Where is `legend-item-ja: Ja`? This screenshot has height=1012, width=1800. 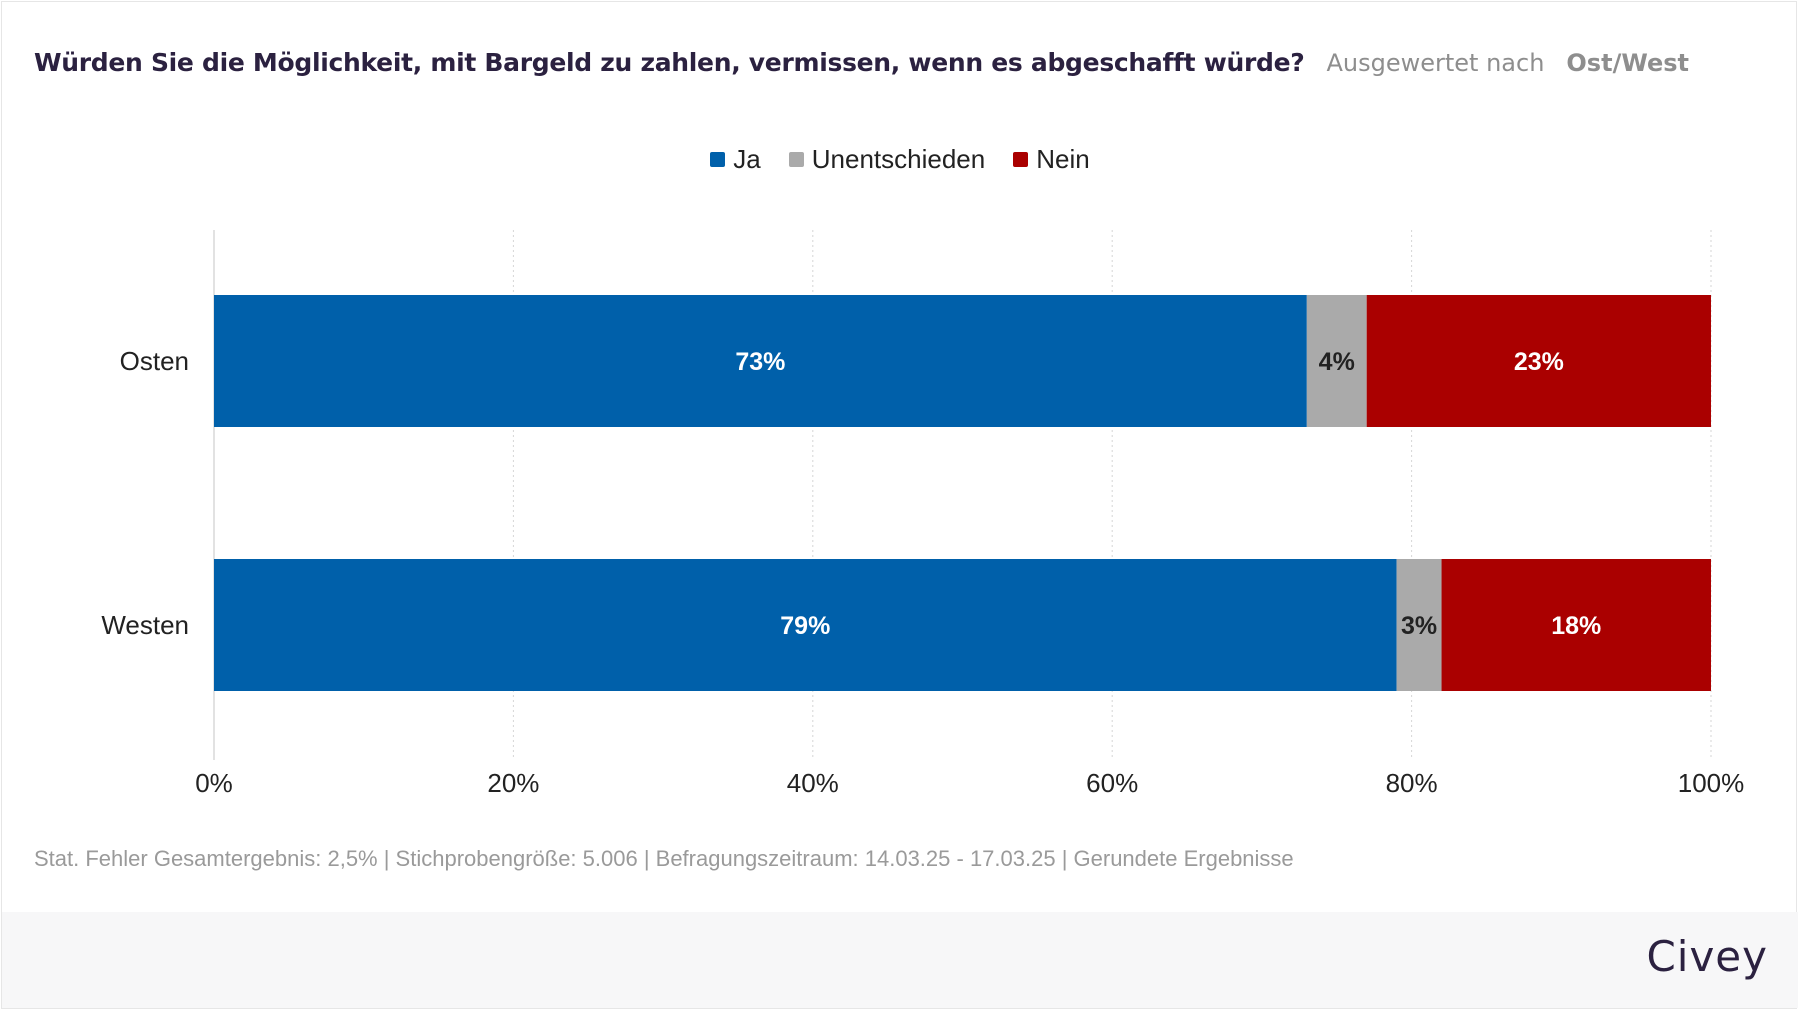
legend-item-ja: Ja is located at coordinates (735, 159).